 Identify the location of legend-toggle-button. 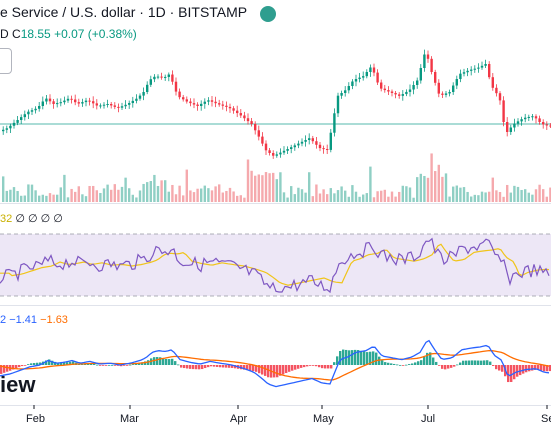
(6, 61).